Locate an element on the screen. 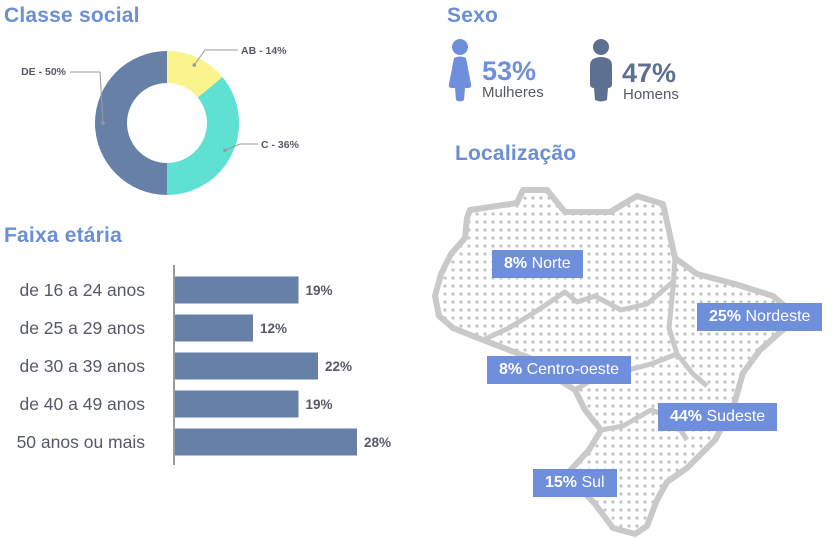 This screenshot has height=539, width=837. men-percent: 47% is located at coordinates (649, 73).